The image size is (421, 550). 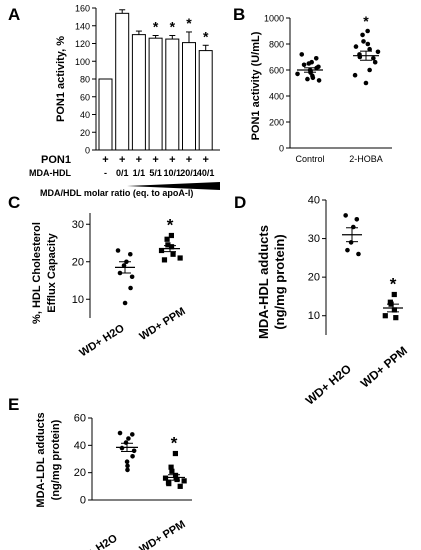 What do you see at coordinates (85, 133) in the screenshot?
I see `panel-a-ytick-label: 20` at bounding box center [85, 133].